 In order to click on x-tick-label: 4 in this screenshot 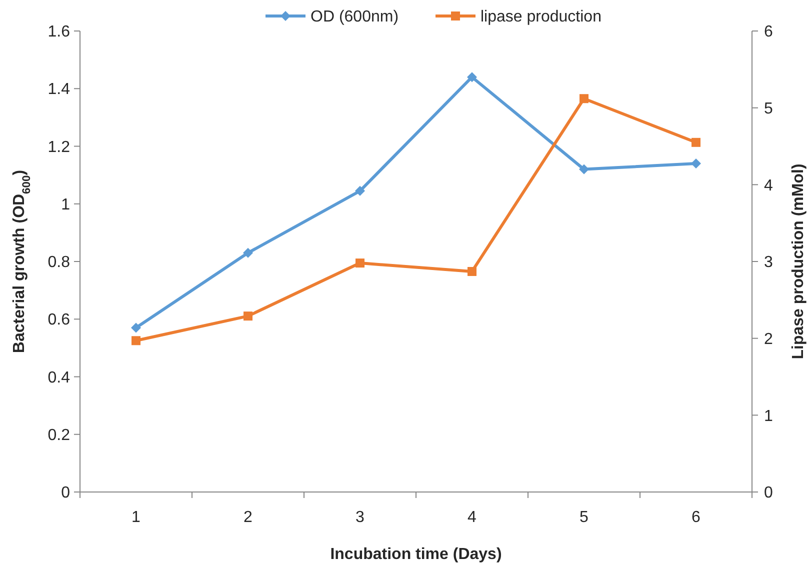, I will do `click(472, 517)`.